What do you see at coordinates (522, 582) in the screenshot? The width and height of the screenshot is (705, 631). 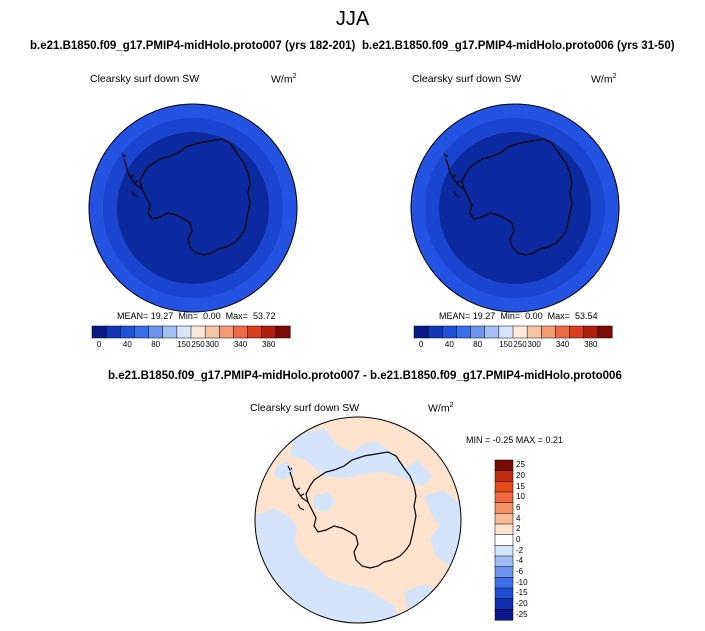 I see `diff-colorbar-tick-label: -10` at bounding box center [522, 582].